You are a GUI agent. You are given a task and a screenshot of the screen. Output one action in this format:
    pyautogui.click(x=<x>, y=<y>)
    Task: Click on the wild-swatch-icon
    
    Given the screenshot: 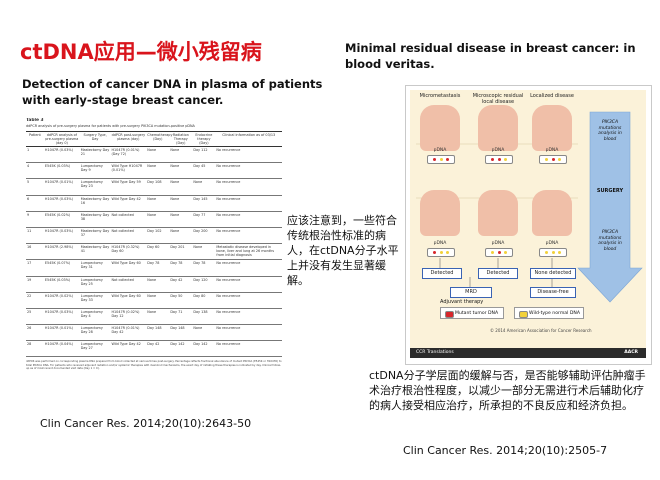 What is the action you would take?
    pyautogui.click(x=523, y=314)
    